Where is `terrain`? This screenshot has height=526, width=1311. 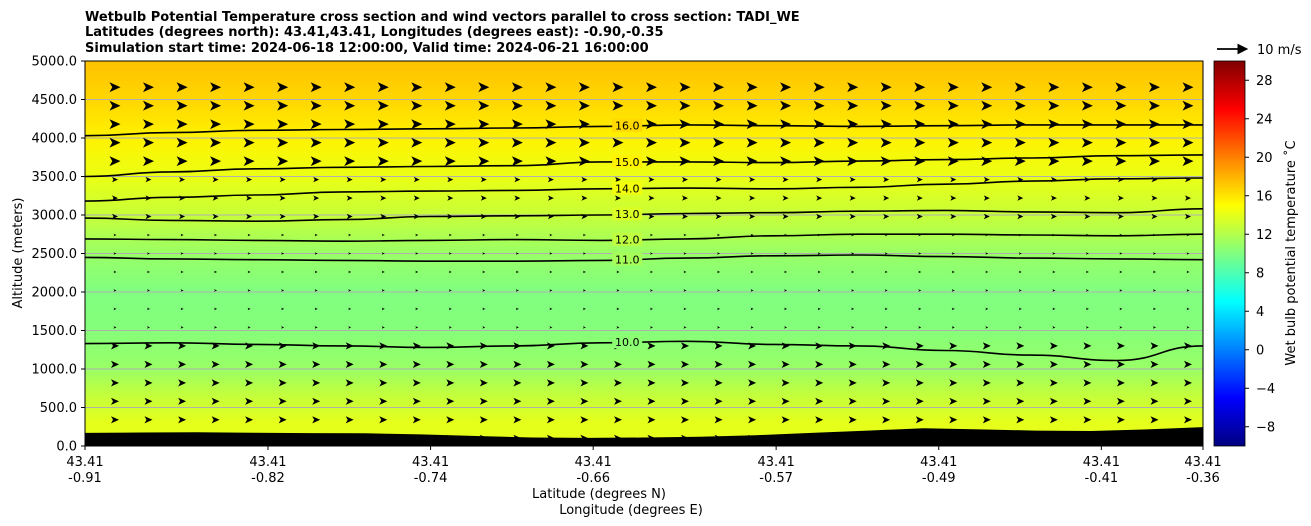
terrain is located at coordinates (644, 436).